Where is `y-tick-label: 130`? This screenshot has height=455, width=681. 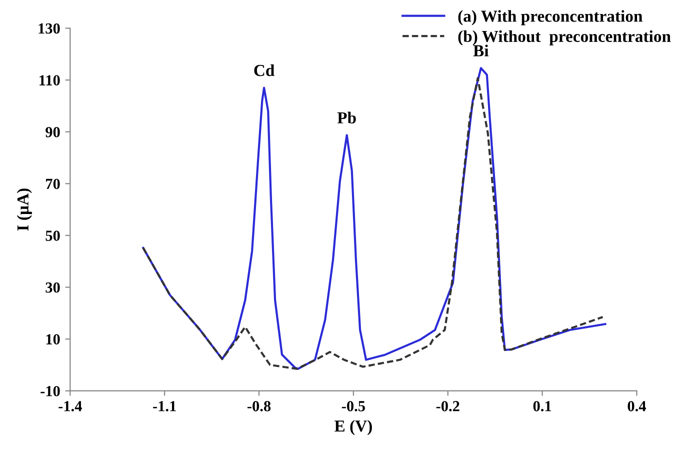 y-tick-label: 130 is located at coordinates (49, 28).